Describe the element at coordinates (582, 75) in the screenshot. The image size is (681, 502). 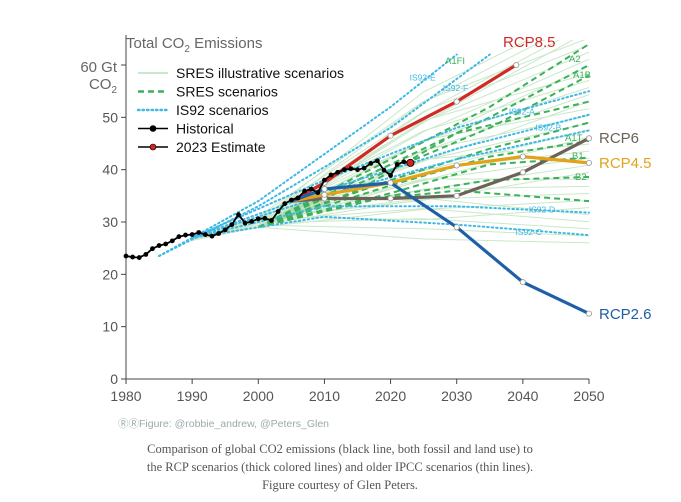
I see `sres-marker-label: A1B` at that location.